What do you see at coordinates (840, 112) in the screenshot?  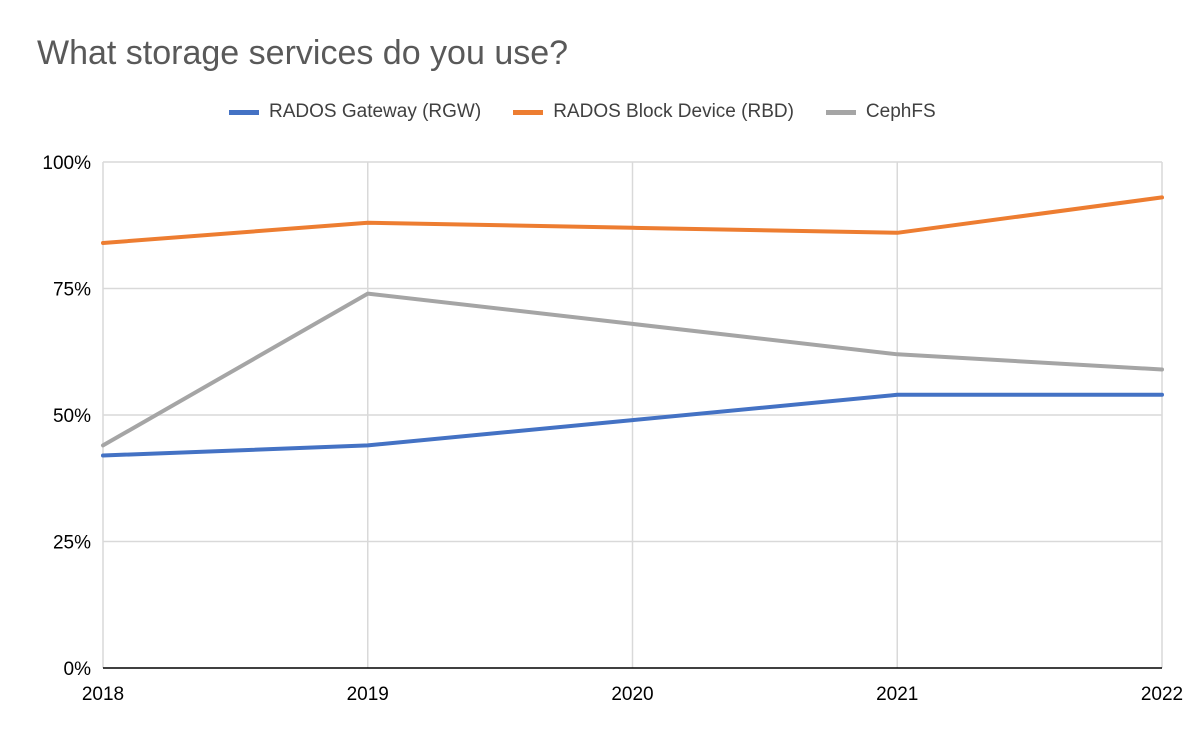 I see `legend-swatch-cephfs` at bounding box center [840, 112].